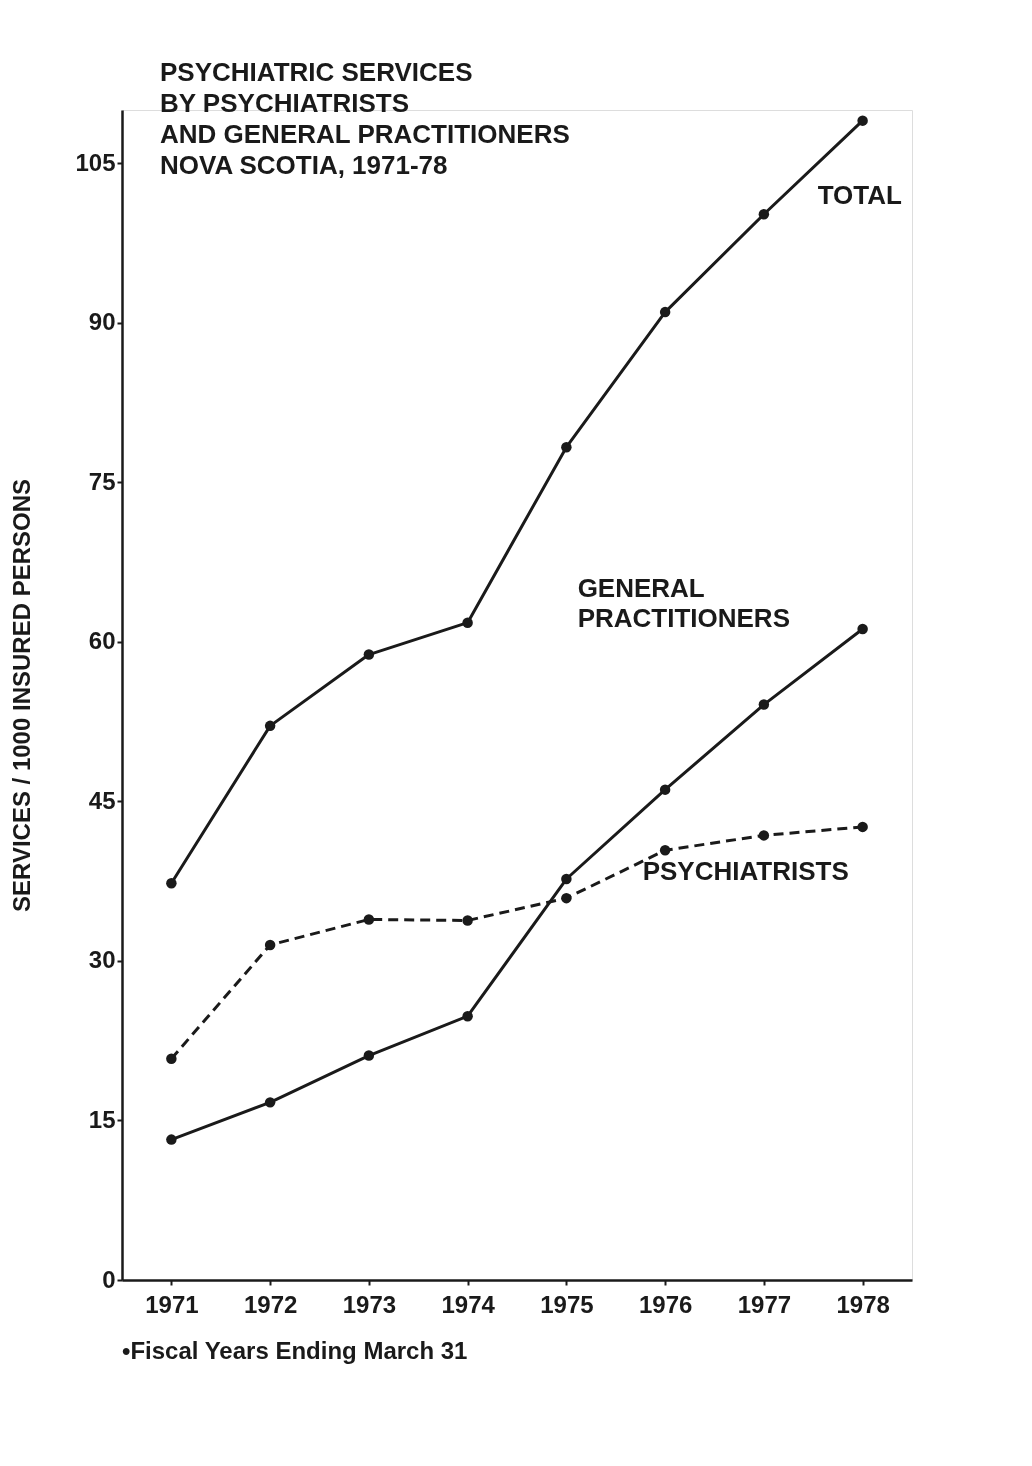 The image size is (1032, 1466). Describe the element at coordinates (295, 1350) in the screenshot. I see `text: •Fiscal Years Ending March 31` at that location.